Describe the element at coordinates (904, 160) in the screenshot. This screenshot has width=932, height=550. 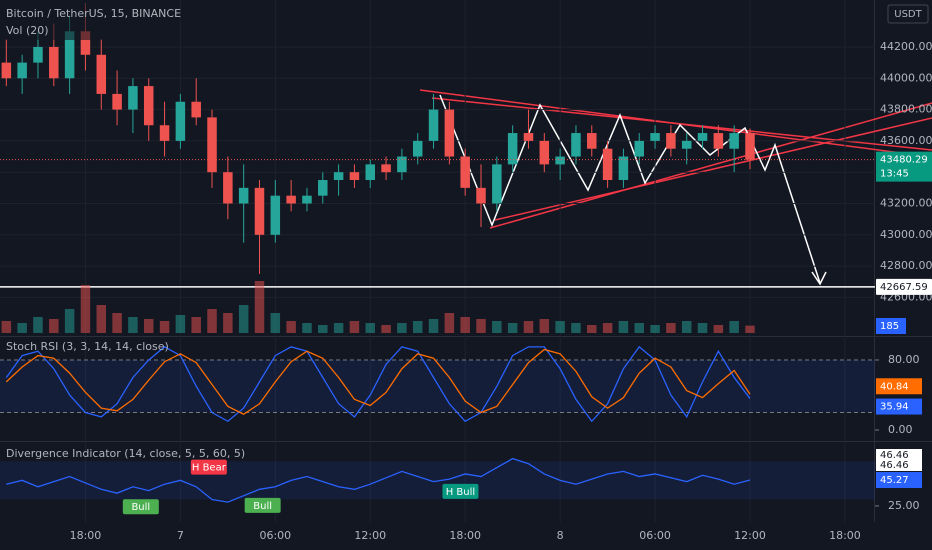
I see `last-price: 43480.29` at that location.